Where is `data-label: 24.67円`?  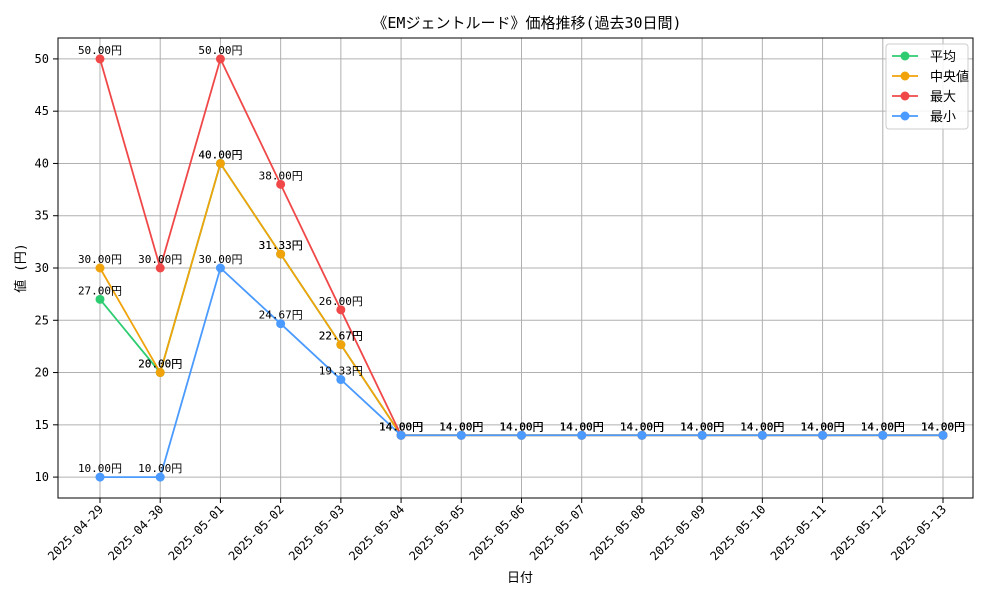
data-label: 24.67円 is located at coordinates (281, 315).